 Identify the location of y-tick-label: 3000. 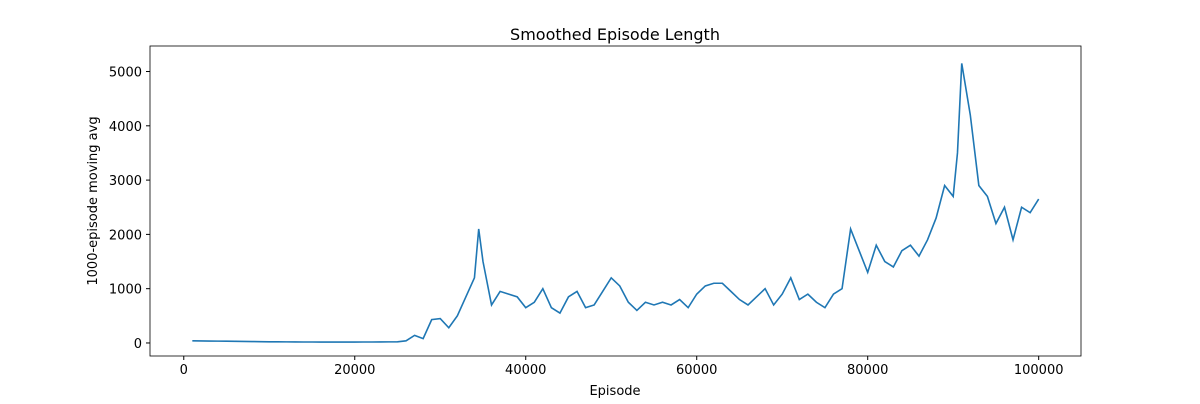
(125, 181).